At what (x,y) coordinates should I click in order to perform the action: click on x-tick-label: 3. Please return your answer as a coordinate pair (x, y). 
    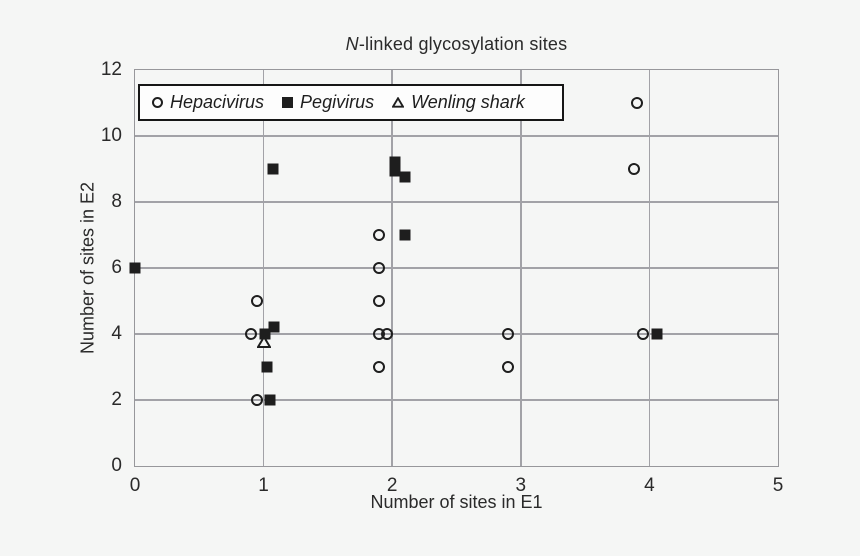
    Looking at the image, I should click on (521, 485).